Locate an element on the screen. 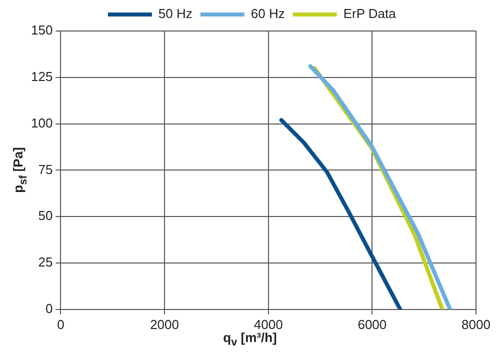 The image size is (500, 358). y-tick-label: 150 is located at coordinates (41, 30).